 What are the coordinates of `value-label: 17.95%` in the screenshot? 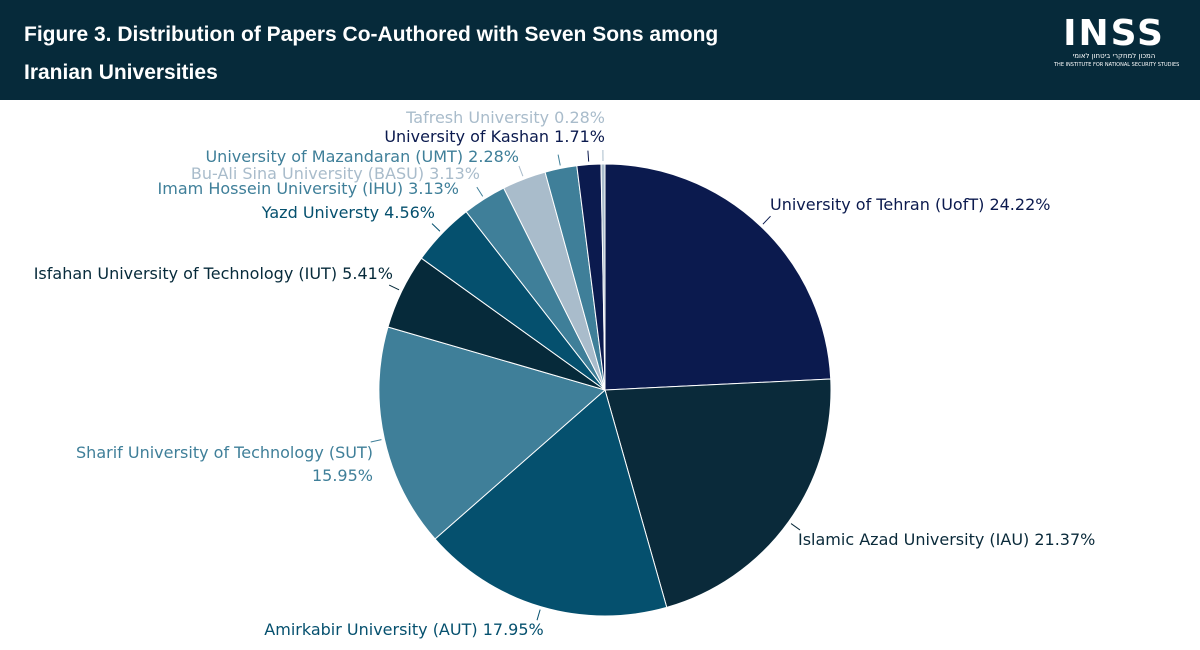 It's located at (513, 629).